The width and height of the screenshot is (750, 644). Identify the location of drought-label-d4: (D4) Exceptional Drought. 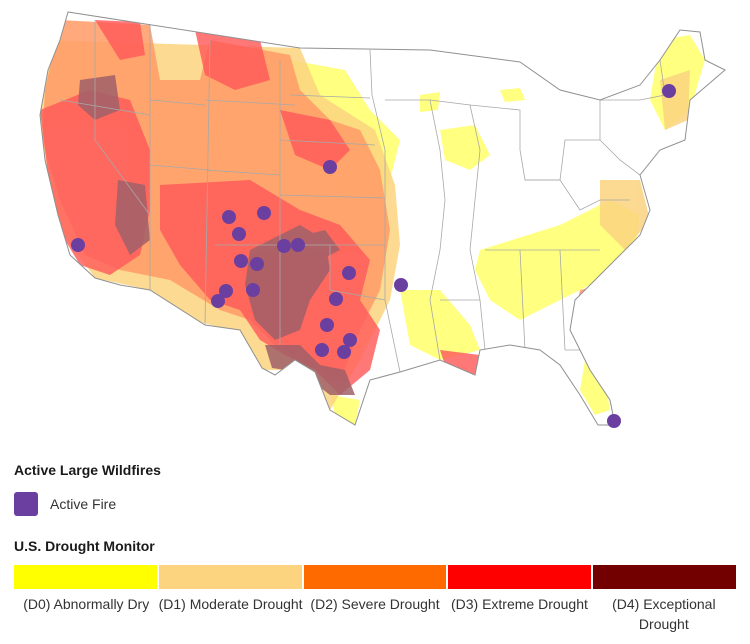
(664, 614).